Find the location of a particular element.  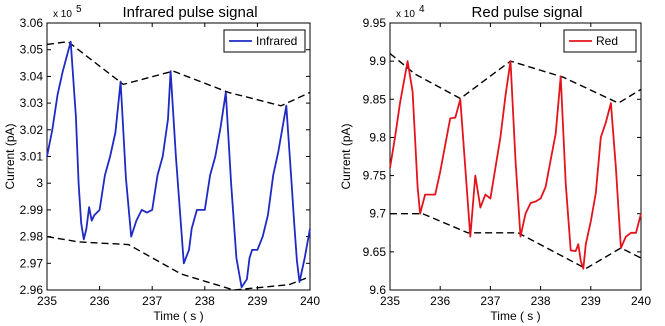

y-multiplier-exponent: 4 is located at coordinates (422, 9).